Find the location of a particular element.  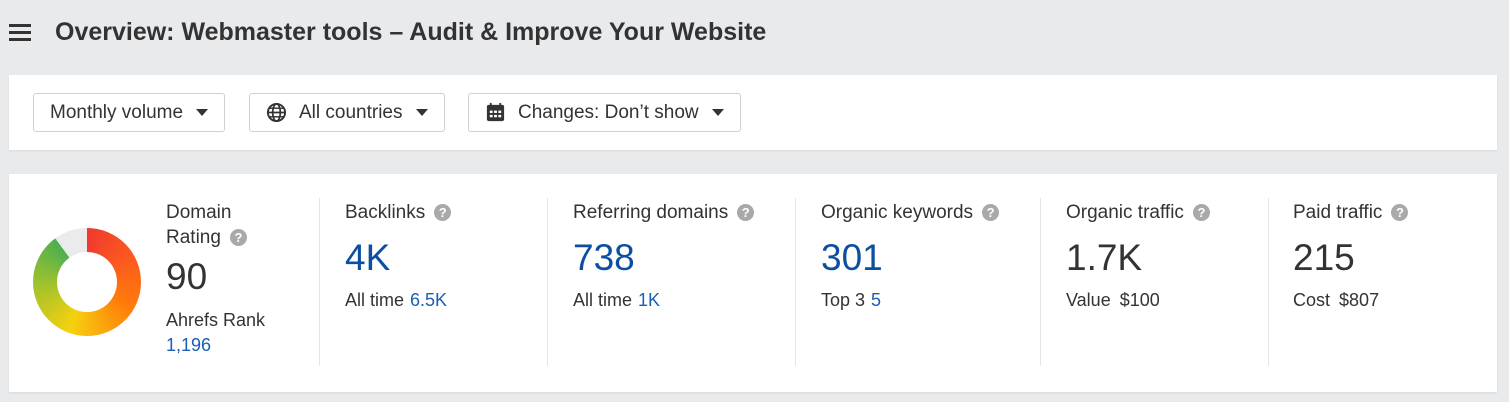

organic-keywords-sub-value: 5 is located at coordinates (876, 300).